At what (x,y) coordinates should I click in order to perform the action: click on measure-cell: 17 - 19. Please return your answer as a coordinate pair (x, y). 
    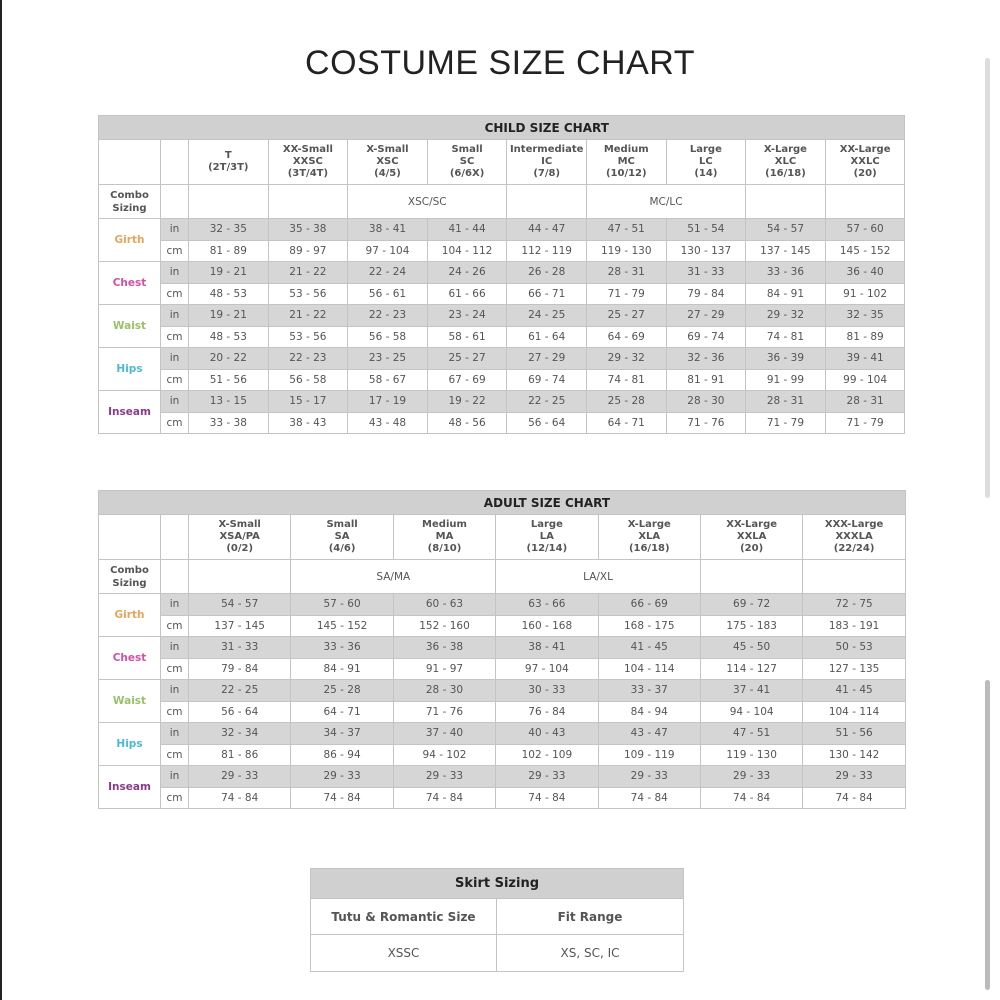
    Looking at the image, I should click on (387, 401).